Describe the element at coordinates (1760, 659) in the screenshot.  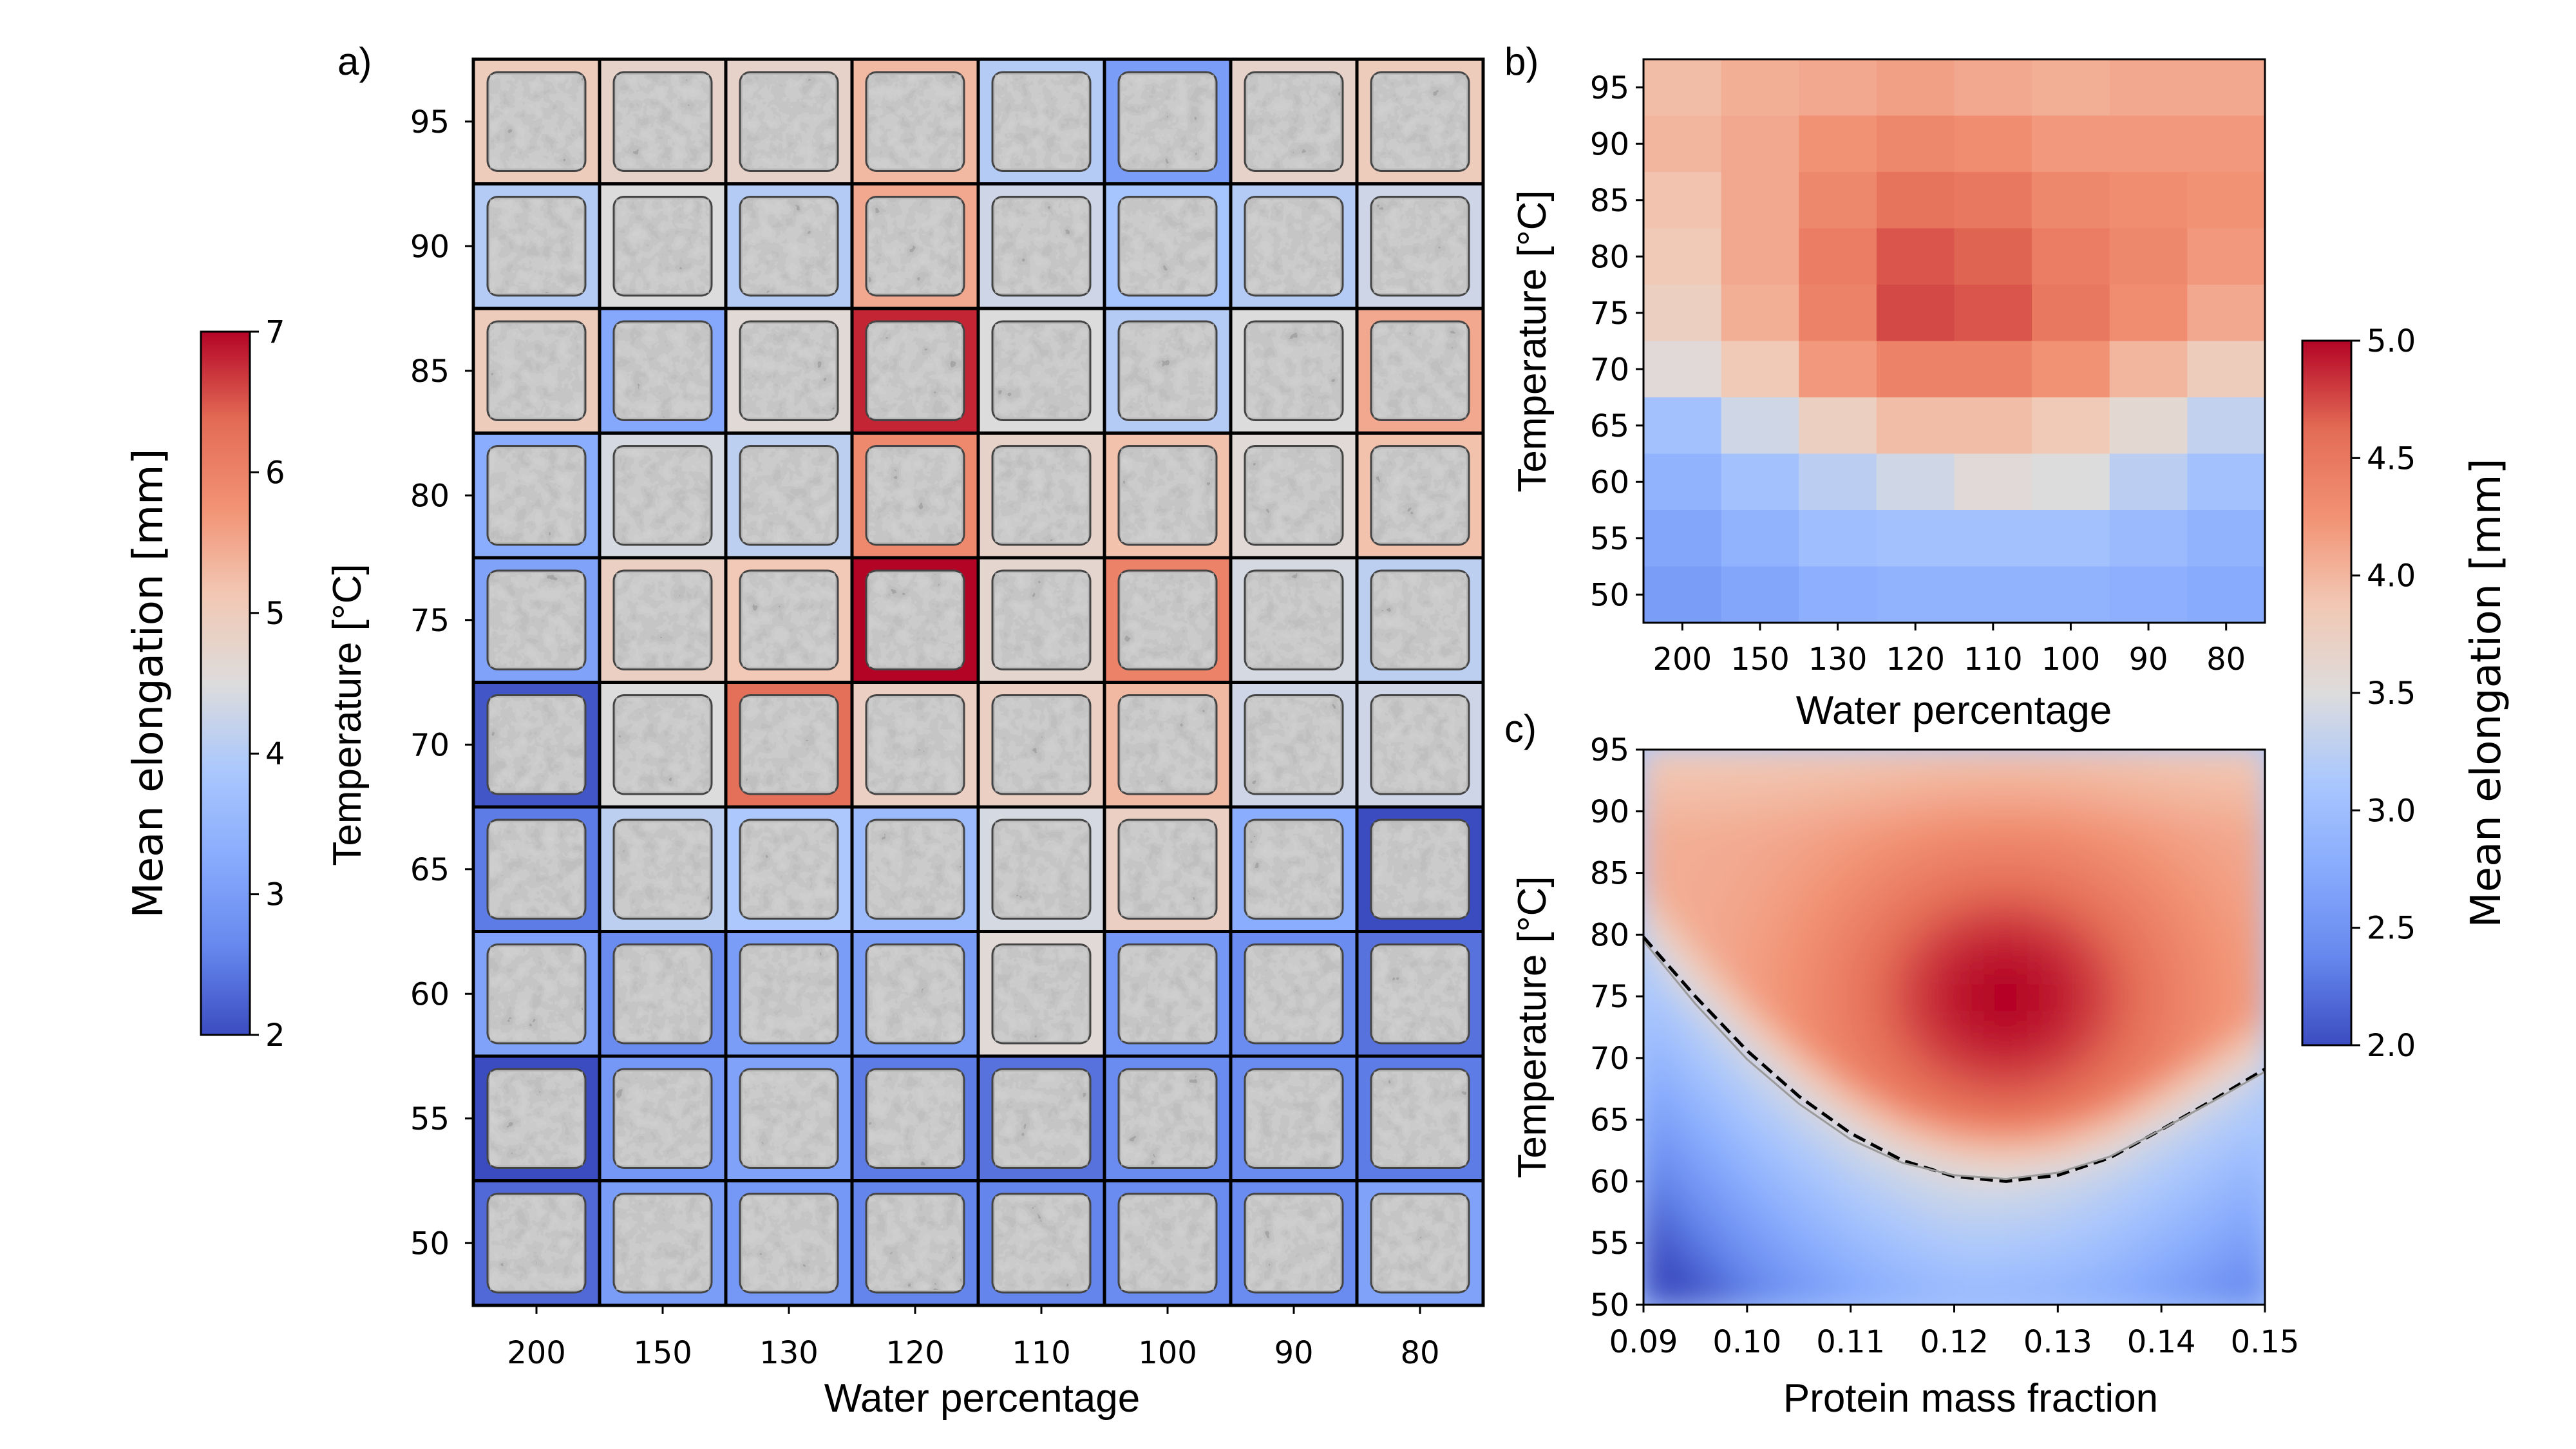
I see `panel-b-xtick-label: 150` at that location.